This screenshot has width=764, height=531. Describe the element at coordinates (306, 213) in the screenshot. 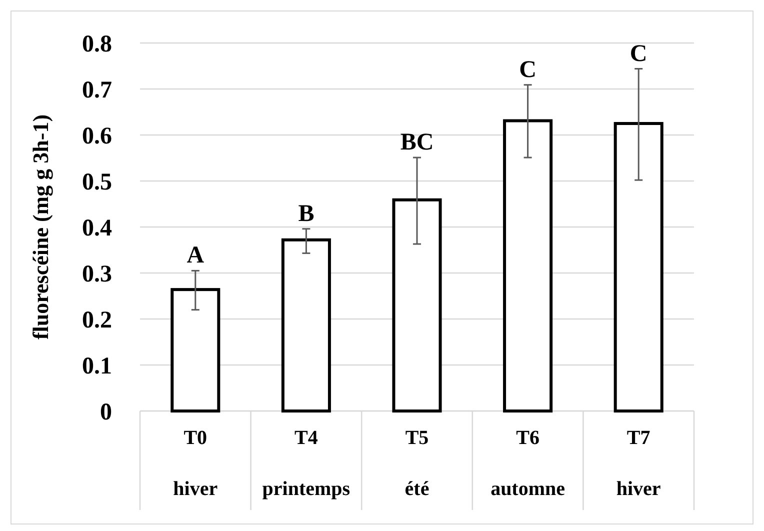

I see `annotation: B` at that location.